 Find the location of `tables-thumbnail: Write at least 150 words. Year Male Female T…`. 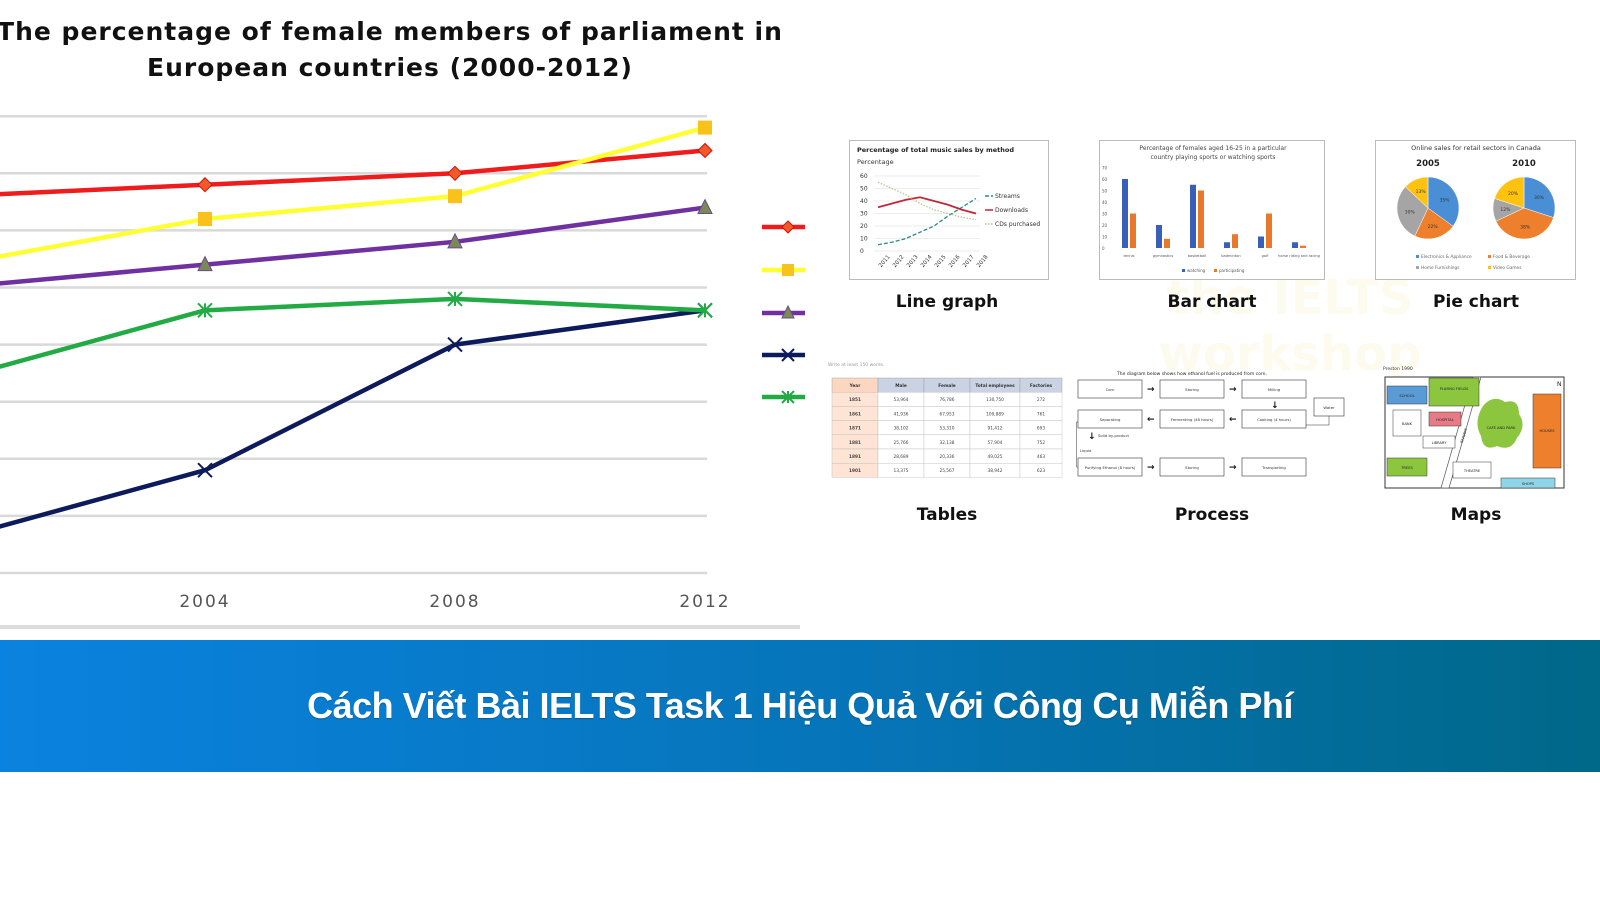

tables-thumbnail: Write at least 150 words. Year Male Female T… is located at coordinates (948, 427).